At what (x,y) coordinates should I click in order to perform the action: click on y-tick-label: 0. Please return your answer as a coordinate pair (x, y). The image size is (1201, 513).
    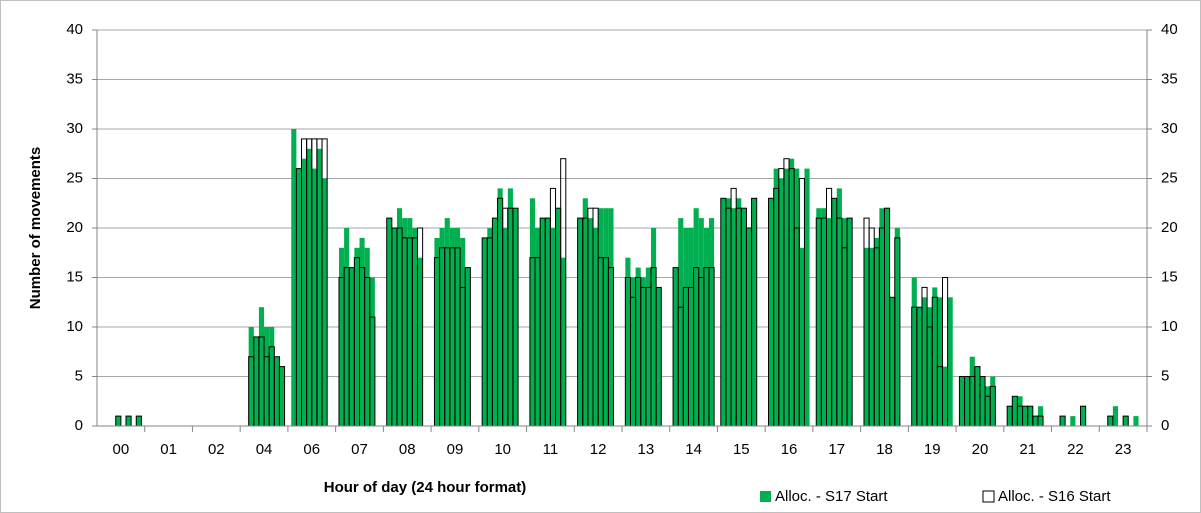
    Looking at the image, I should click on (79, 425).